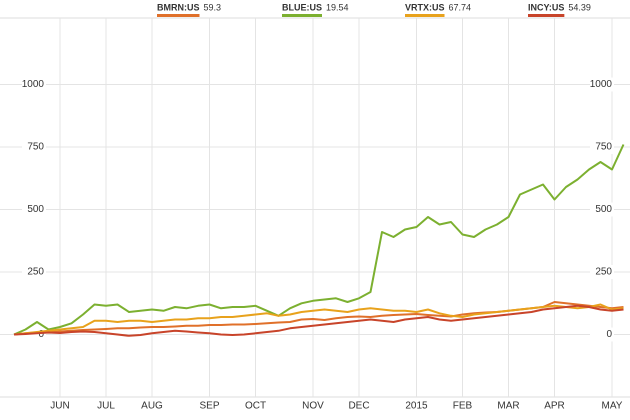 The width and height of the screenshot is (630, 420). Describe the element at coordinates (579, 7) in the screenshot. I see `legend-value: 54.39` at that location.